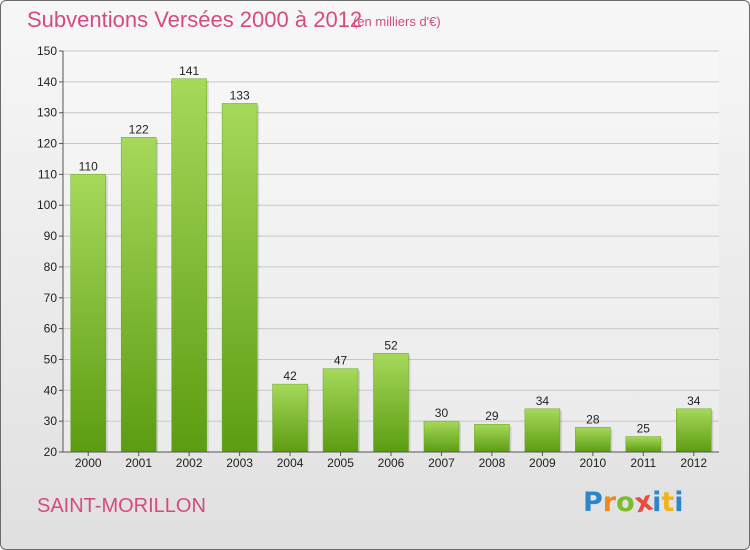 The image size is (750, 550). Describe the element at coordinates (643, 444) in the screenshot. I see `bar-2011` at that location.